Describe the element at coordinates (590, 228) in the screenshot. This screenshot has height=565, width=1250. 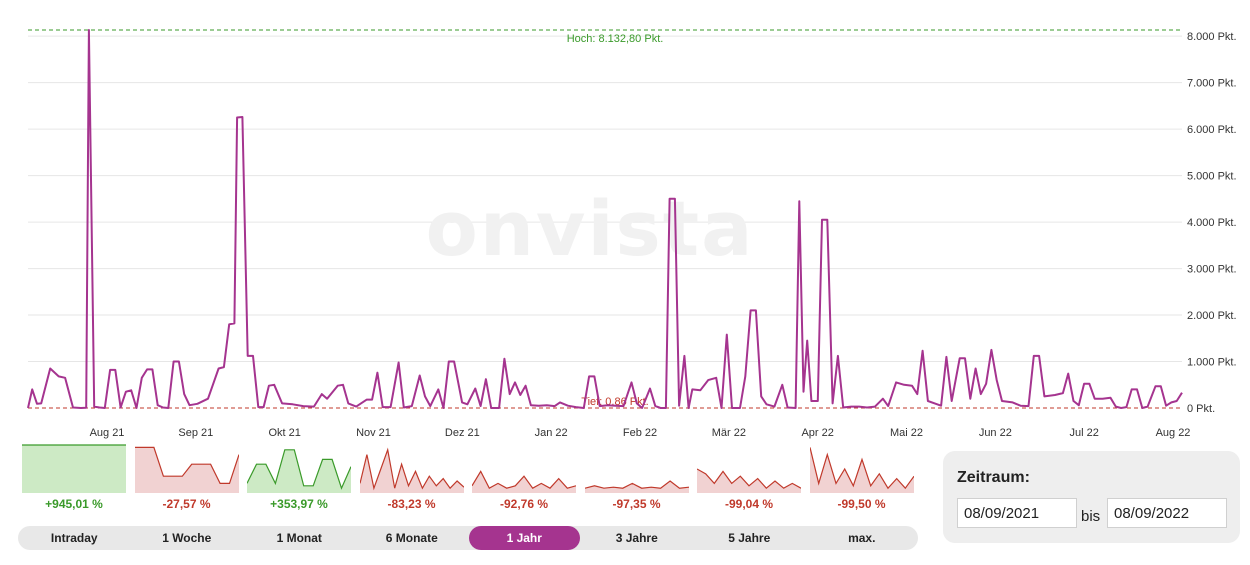
I see `watermark-logo: onvista` at that location.